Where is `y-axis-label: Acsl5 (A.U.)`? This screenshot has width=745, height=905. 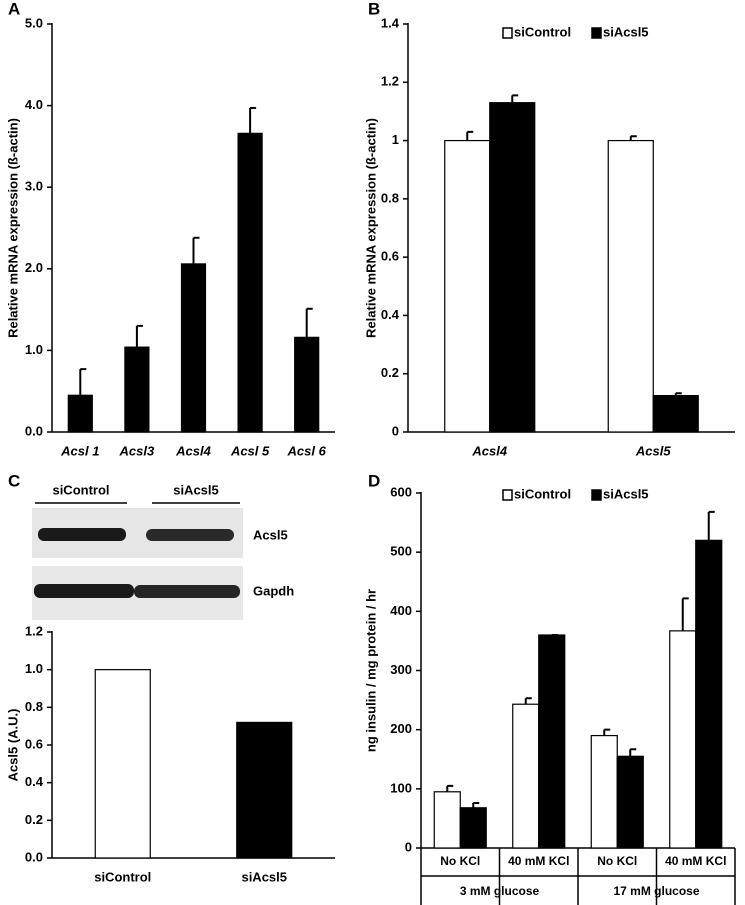
y-axis-label: Acsl5 (A.U.) is located at coordinates (12, 745).